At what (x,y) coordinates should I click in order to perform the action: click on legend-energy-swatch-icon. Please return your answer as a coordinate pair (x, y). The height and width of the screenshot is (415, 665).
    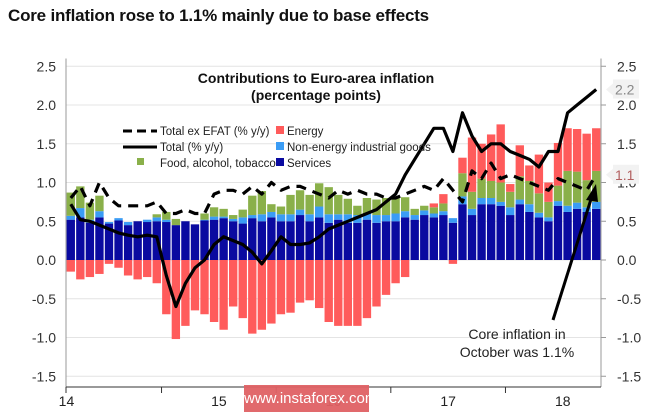
    Looking at the image, I should click on (280, 130).